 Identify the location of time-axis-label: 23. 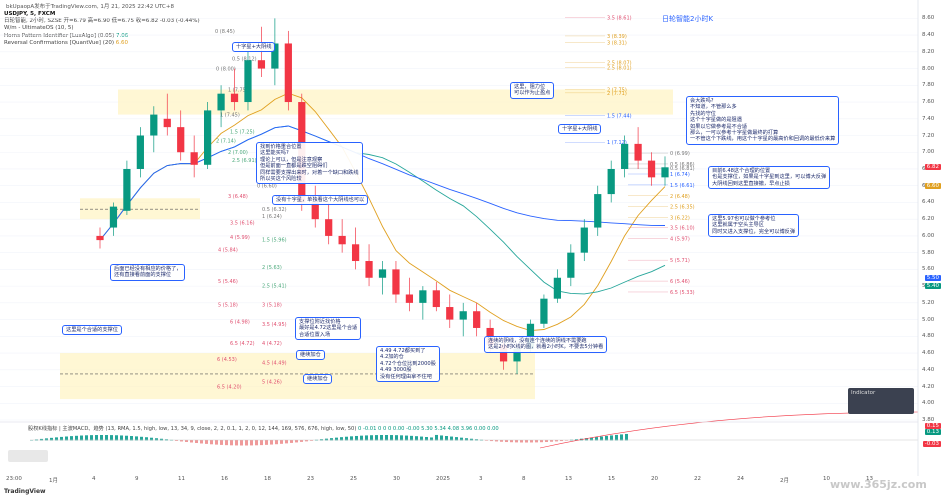
(310, 479).